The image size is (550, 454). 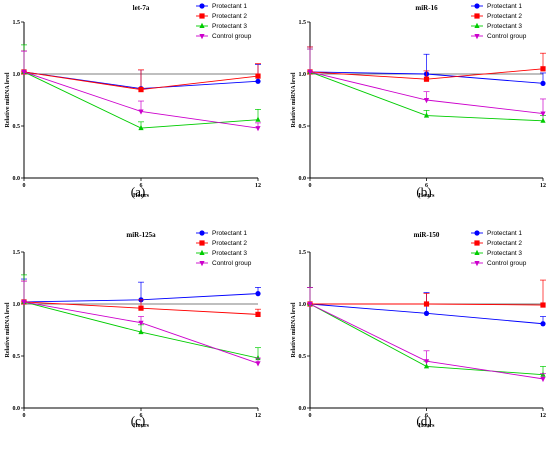 What do you see at coordinates (141, 235) in the screenshot?
I see `chart-title: miR-125a` at bounding box center [141, 235].